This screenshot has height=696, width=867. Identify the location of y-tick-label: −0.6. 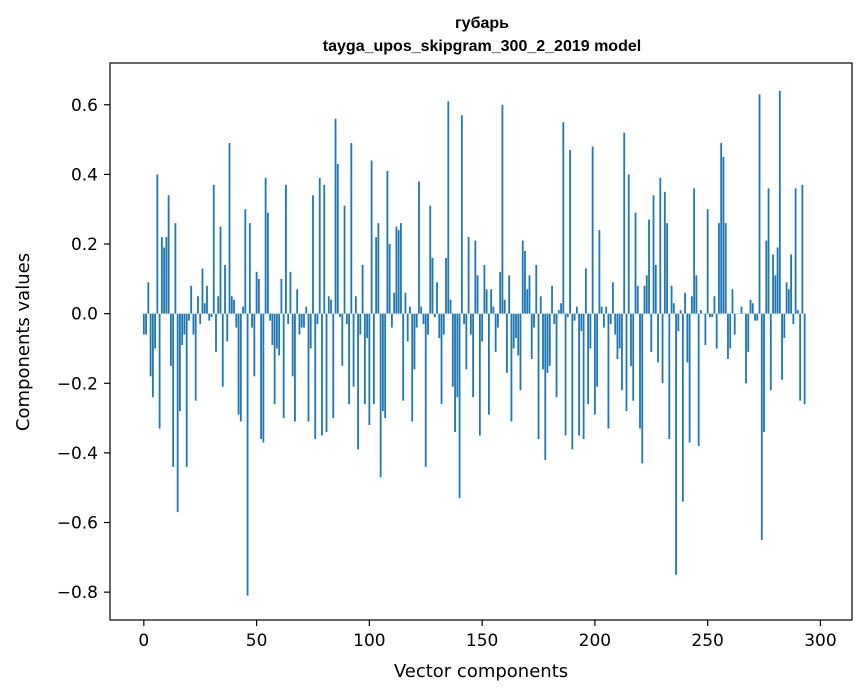
(77, 524).